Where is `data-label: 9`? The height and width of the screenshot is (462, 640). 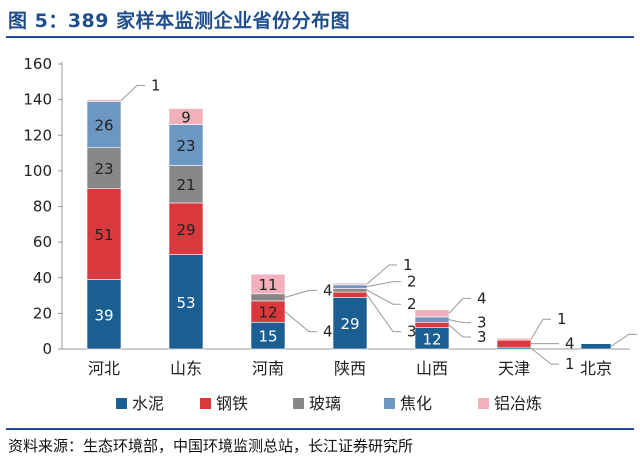
data-label: 9 is located at coordinates (186, 118).